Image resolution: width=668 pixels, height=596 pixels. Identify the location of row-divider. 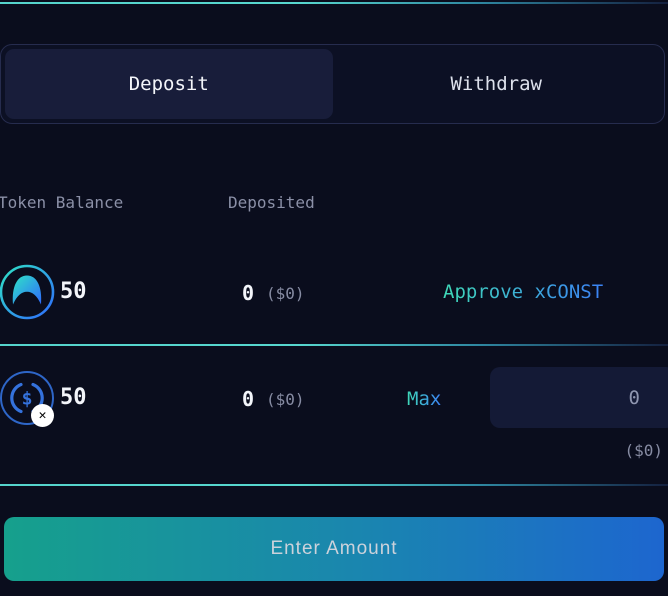
(334, 345).